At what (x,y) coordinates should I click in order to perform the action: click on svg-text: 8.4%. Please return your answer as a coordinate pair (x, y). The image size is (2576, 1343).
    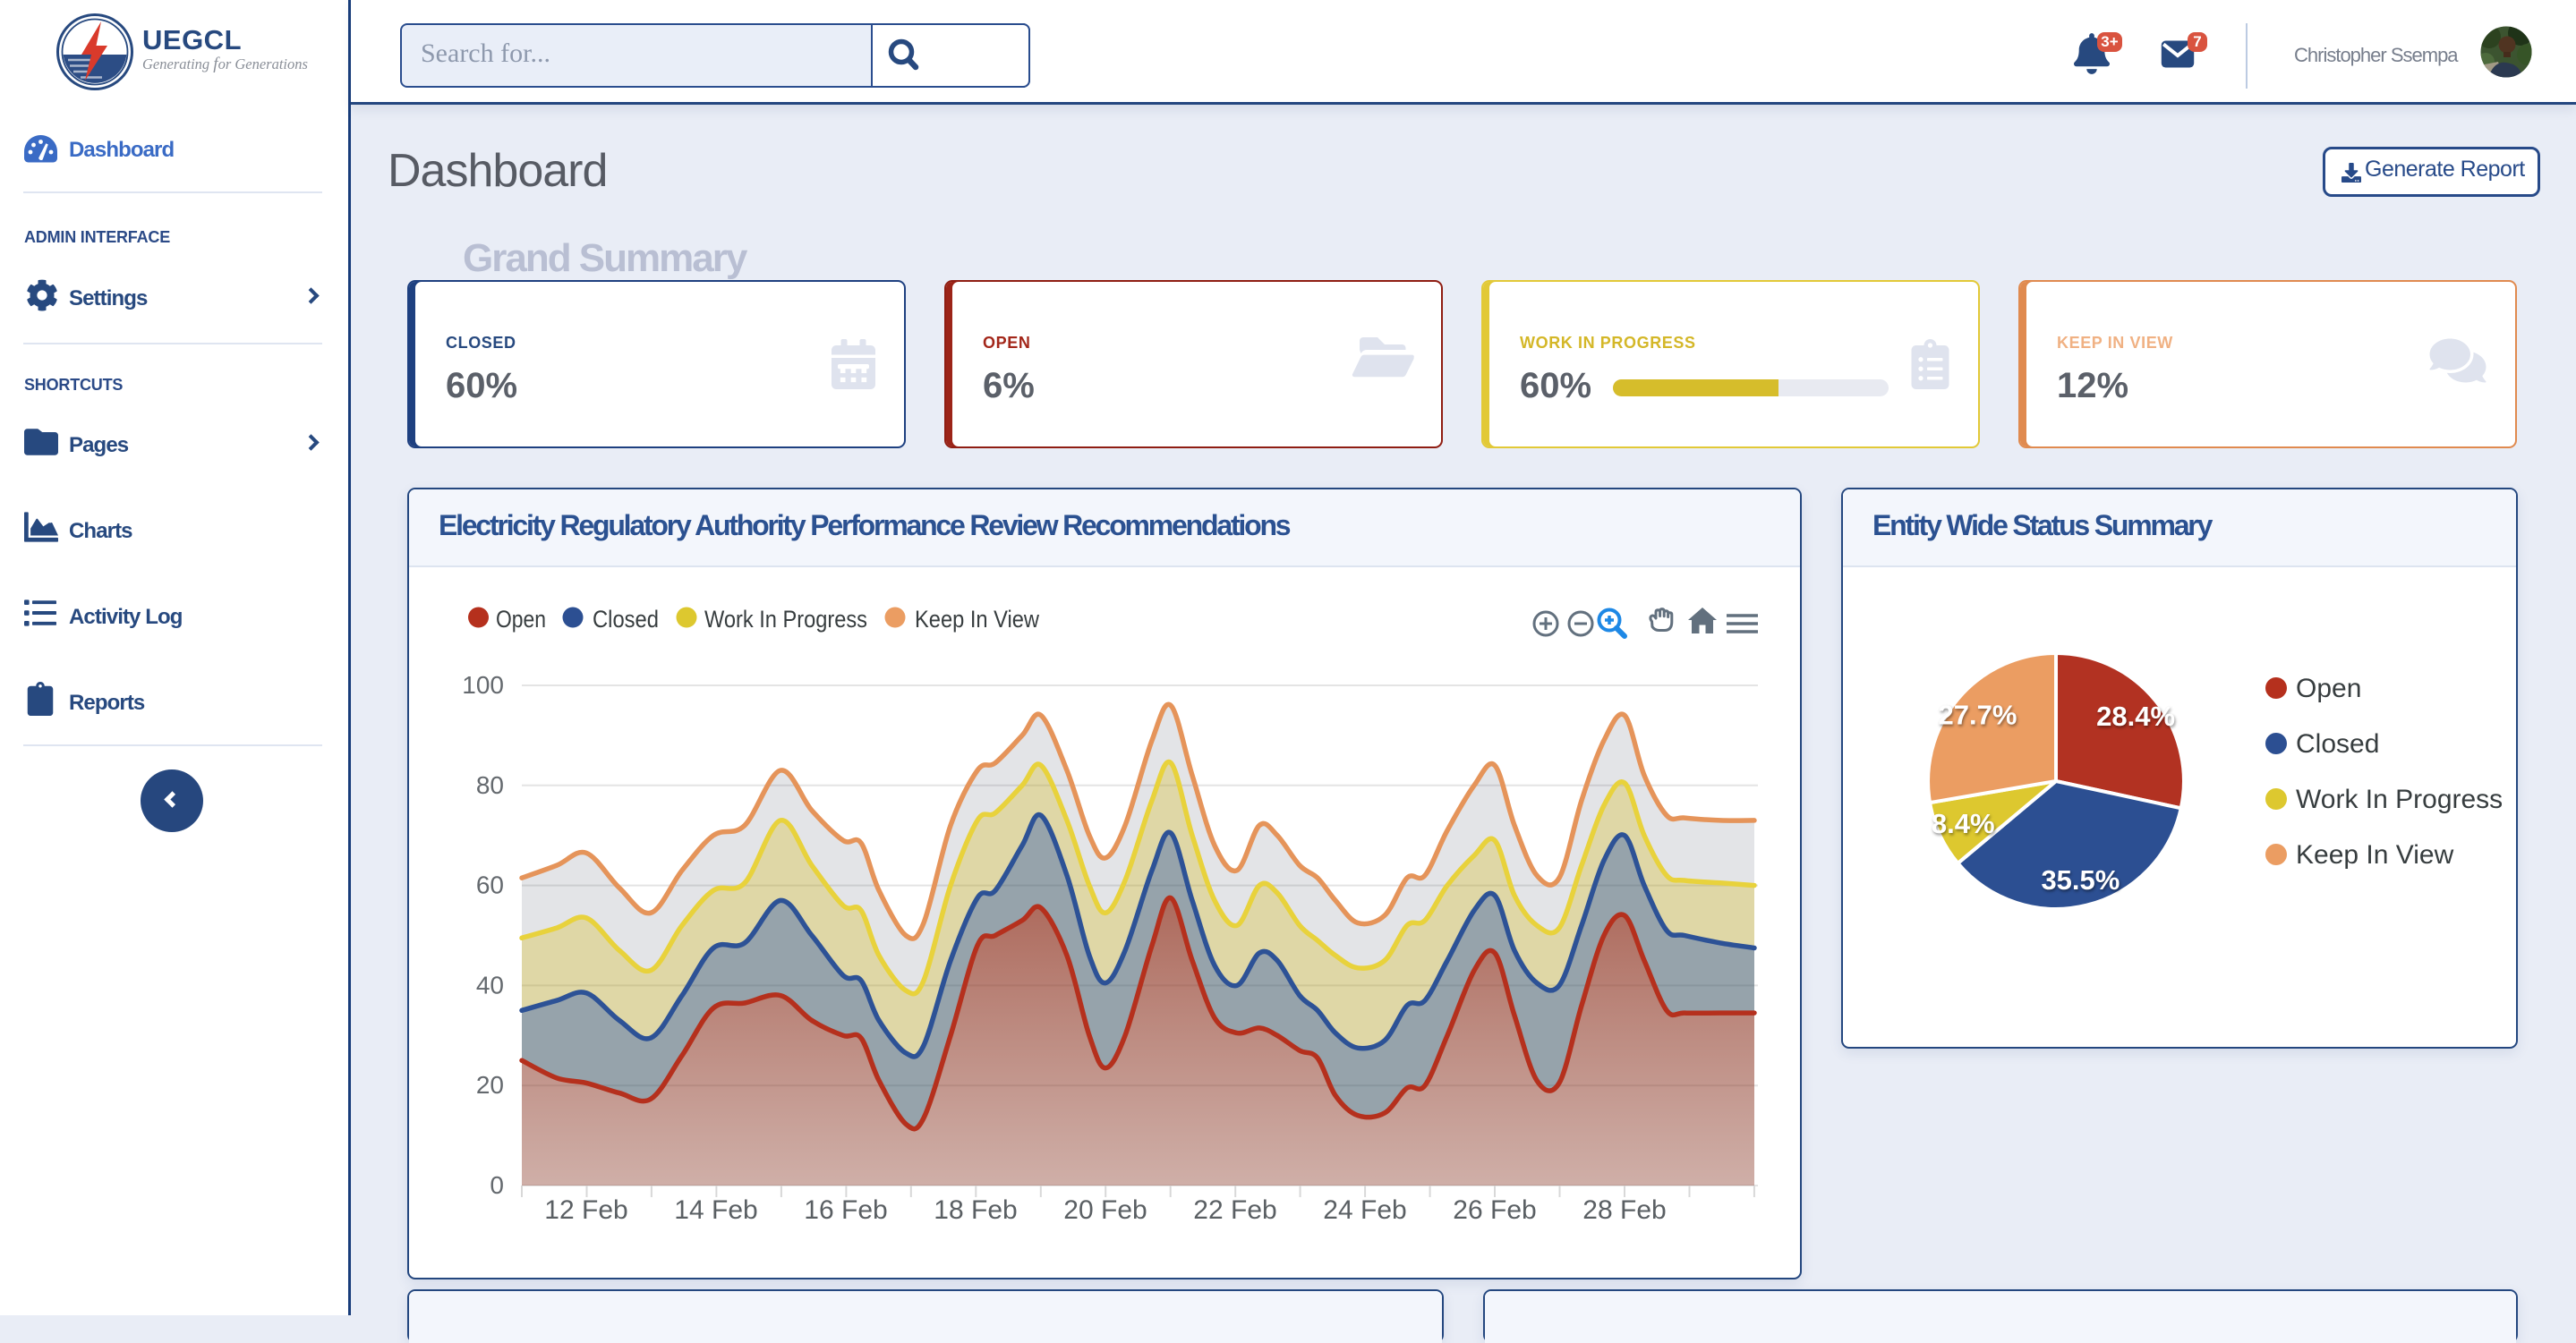
    Looking at the image, I should click on (1963, 823).